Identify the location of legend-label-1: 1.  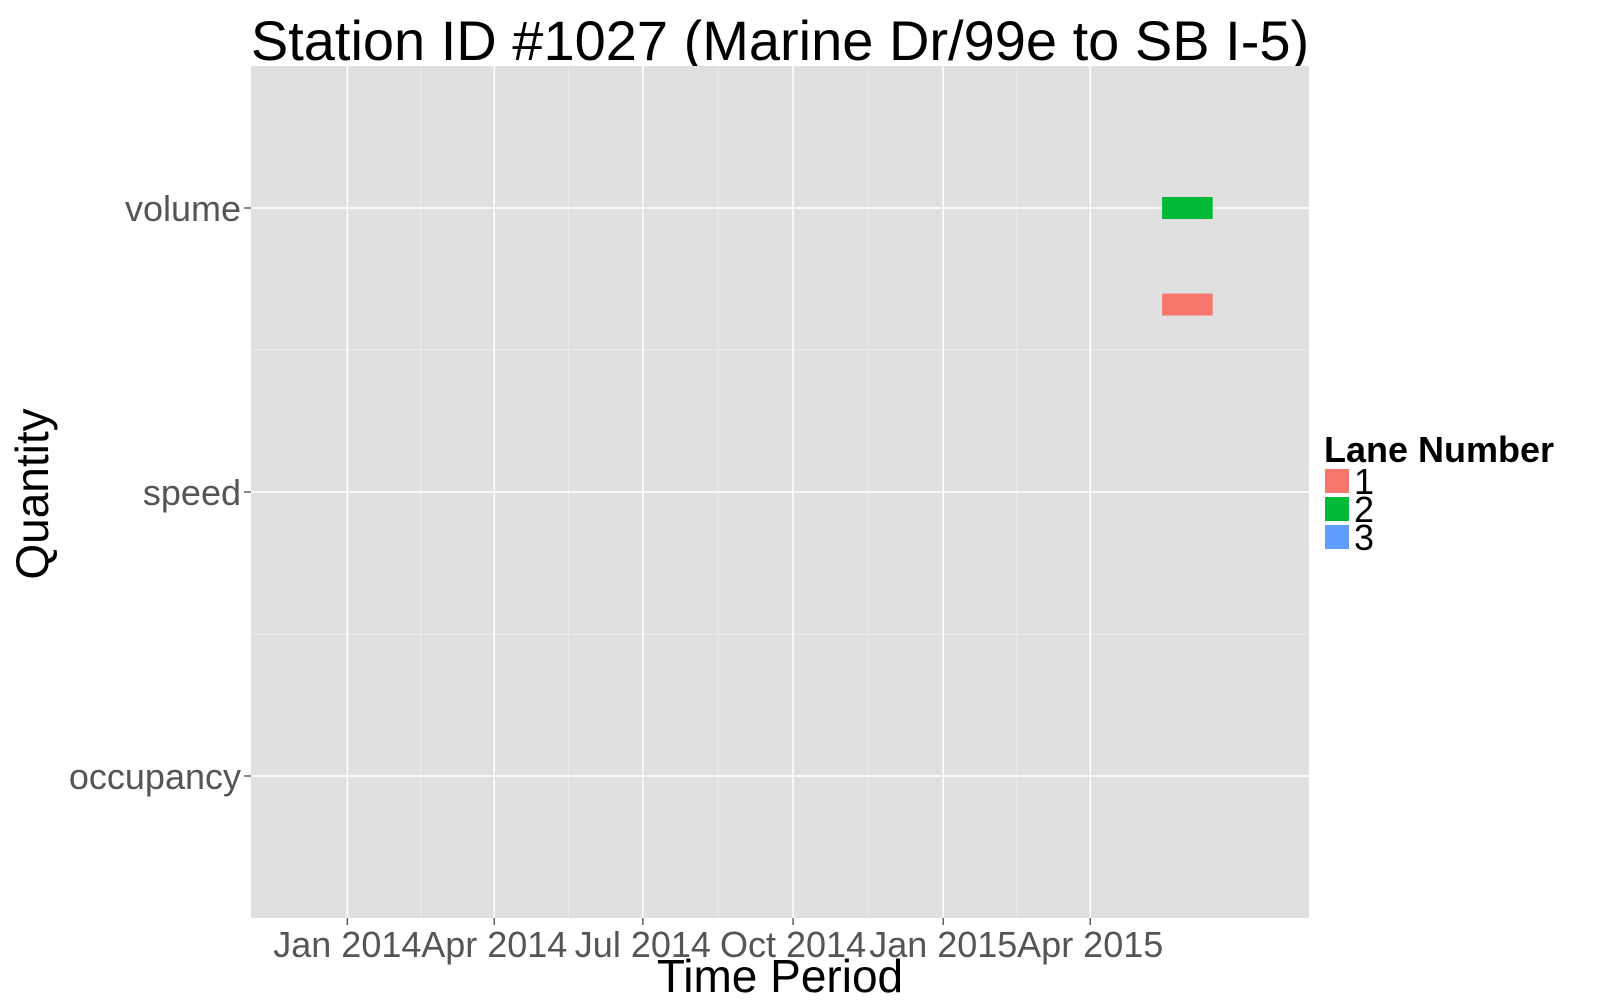
(1364, 481).